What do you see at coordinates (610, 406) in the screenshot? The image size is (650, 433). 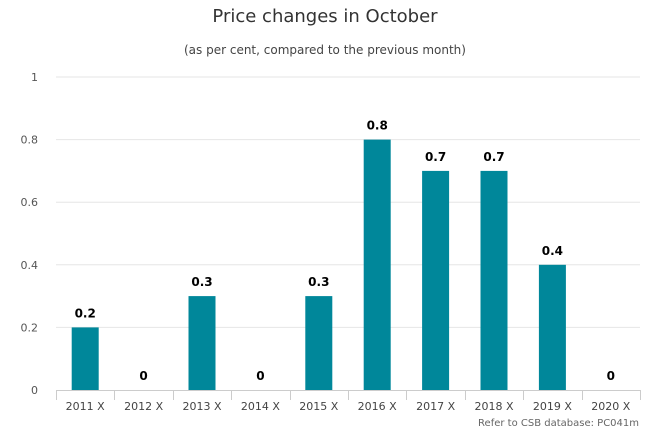 I see `x-tick-label: 2020 X` at bounding box center [610, 406].